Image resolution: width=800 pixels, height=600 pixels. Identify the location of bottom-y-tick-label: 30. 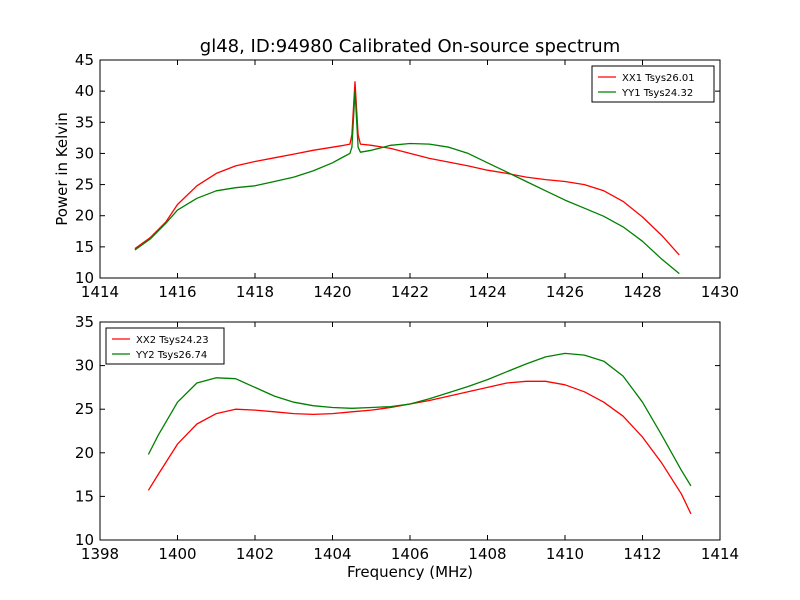
(84, 366).